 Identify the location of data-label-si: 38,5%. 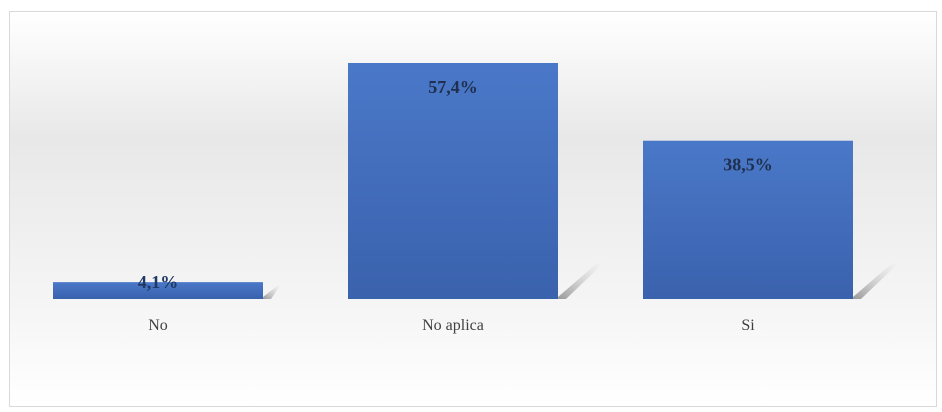
(748, 165).